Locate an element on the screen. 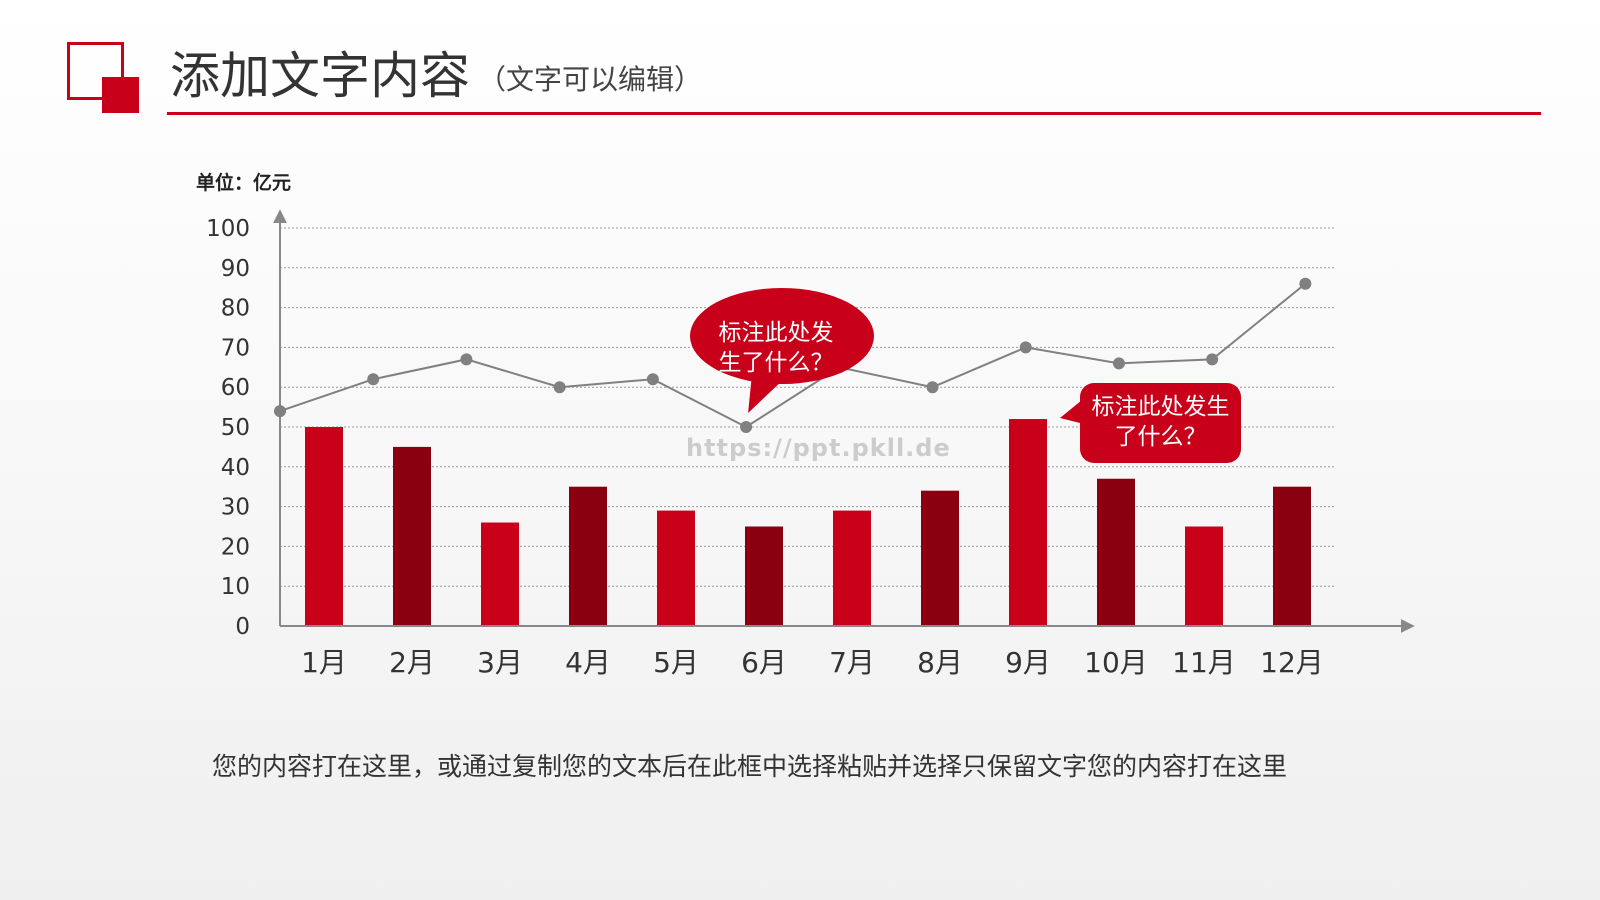 Image resolution: width=1600 pixels, height=900 pixels. callout-box-line-2: 了什么？ is located at coordinates (1160, 437).